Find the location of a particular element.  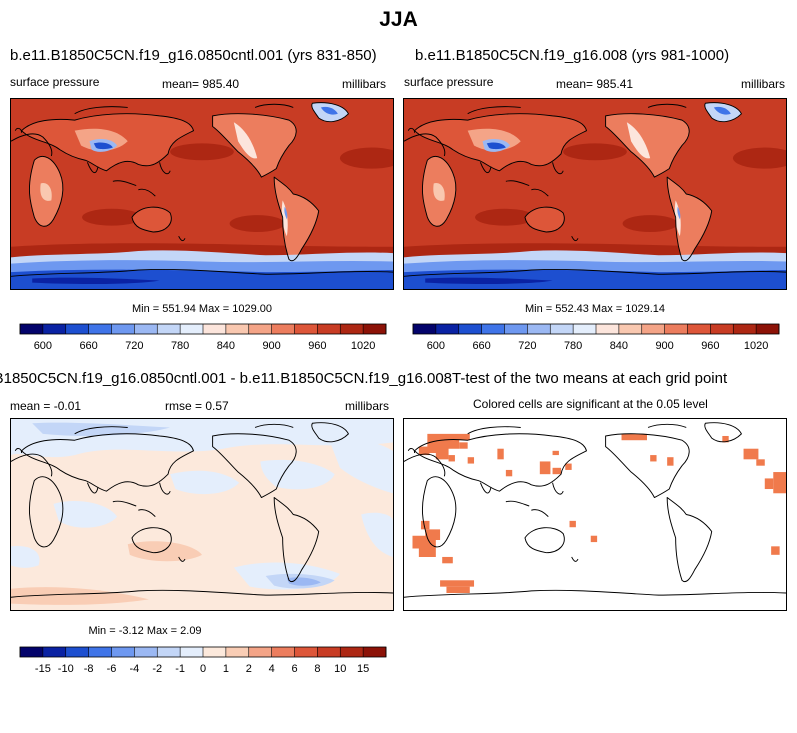

panel2-map is located at coordinates (595, 194).